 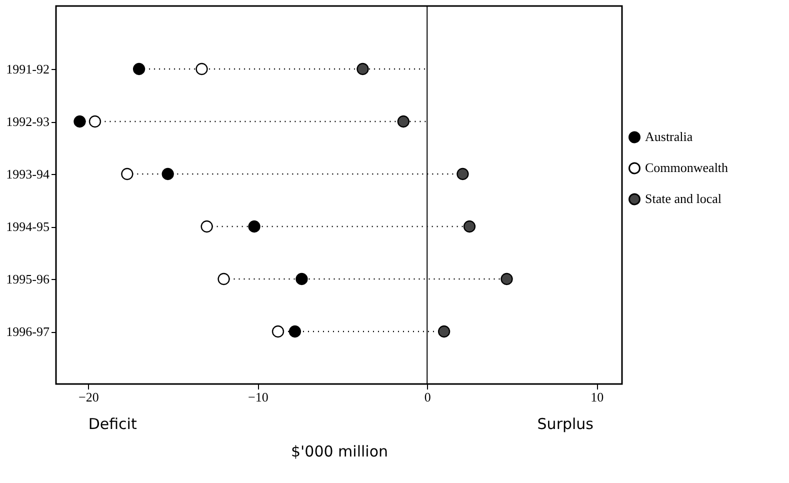 I want to click on legend-label: State and local, so click(x=683, y=198).